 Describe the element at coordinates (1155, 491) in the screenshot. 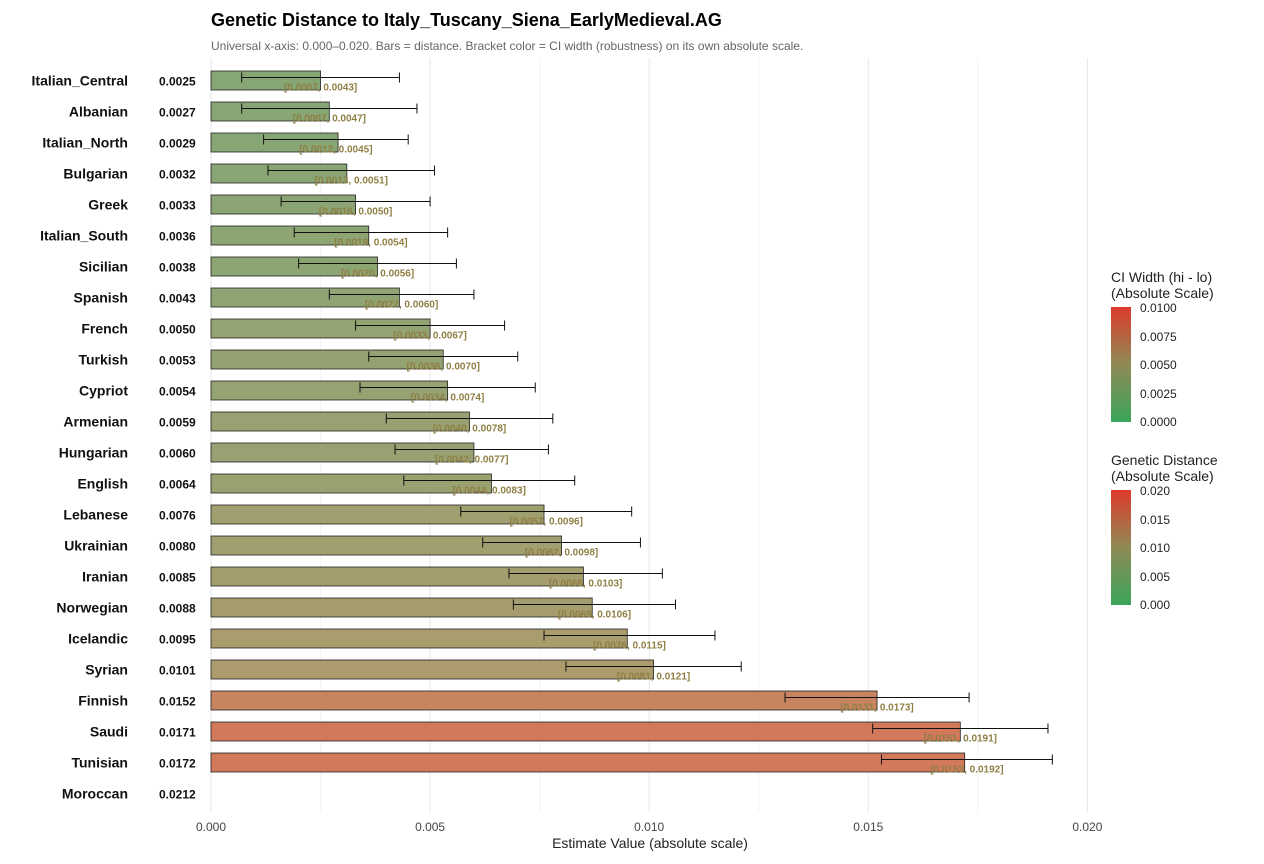

I see `distance-tick: 0.020` at that location.